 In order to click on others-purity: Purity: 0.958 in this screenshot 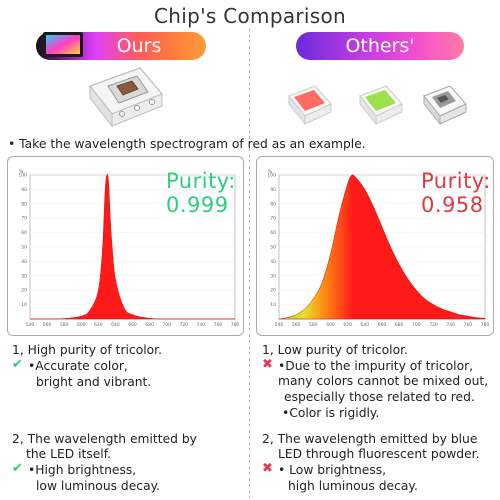, I will do `click(456, 193)`.